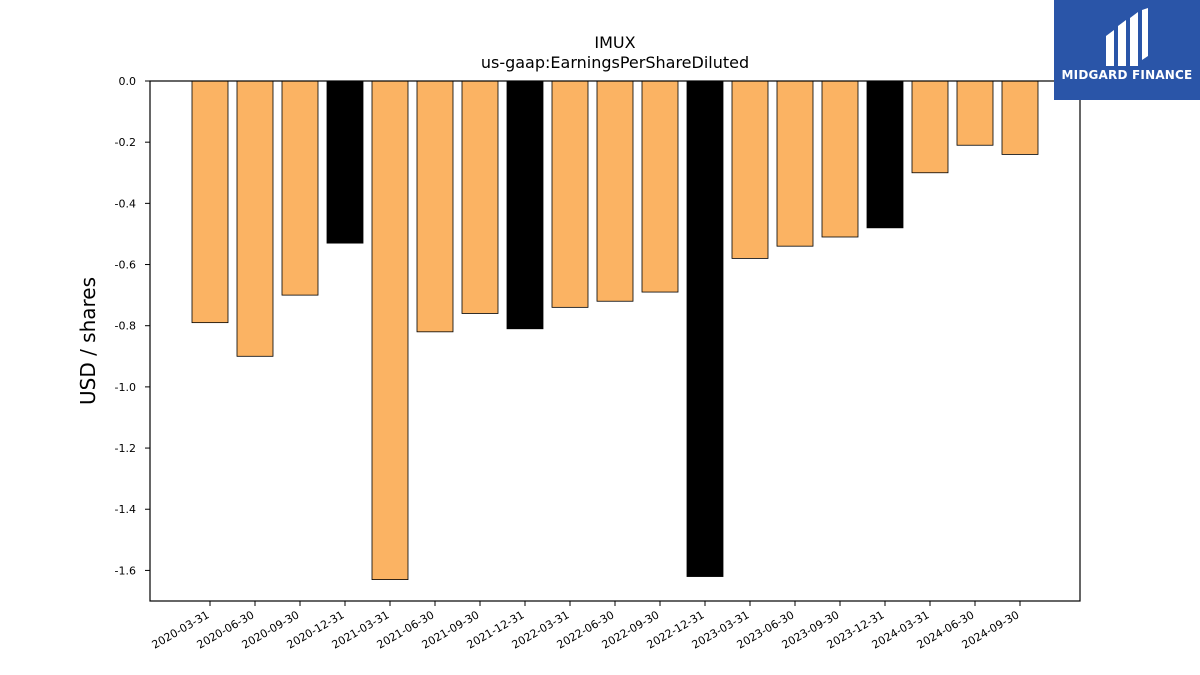 The height and width of the screenshot is (675, 1200). What do you see at coordinates (125, 509) in the screenshot?
I see `y-tick-label: -1.4` at bounding box center [125, 509].